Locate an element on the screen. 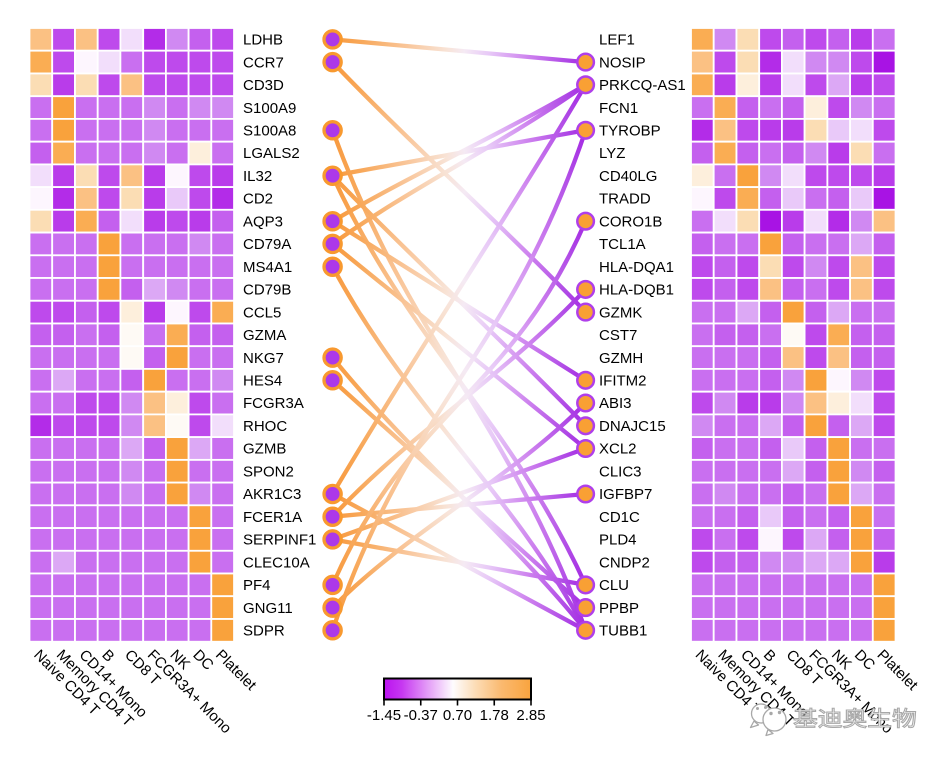  svg-text: -0.37 is located at coordinates (421, 715).